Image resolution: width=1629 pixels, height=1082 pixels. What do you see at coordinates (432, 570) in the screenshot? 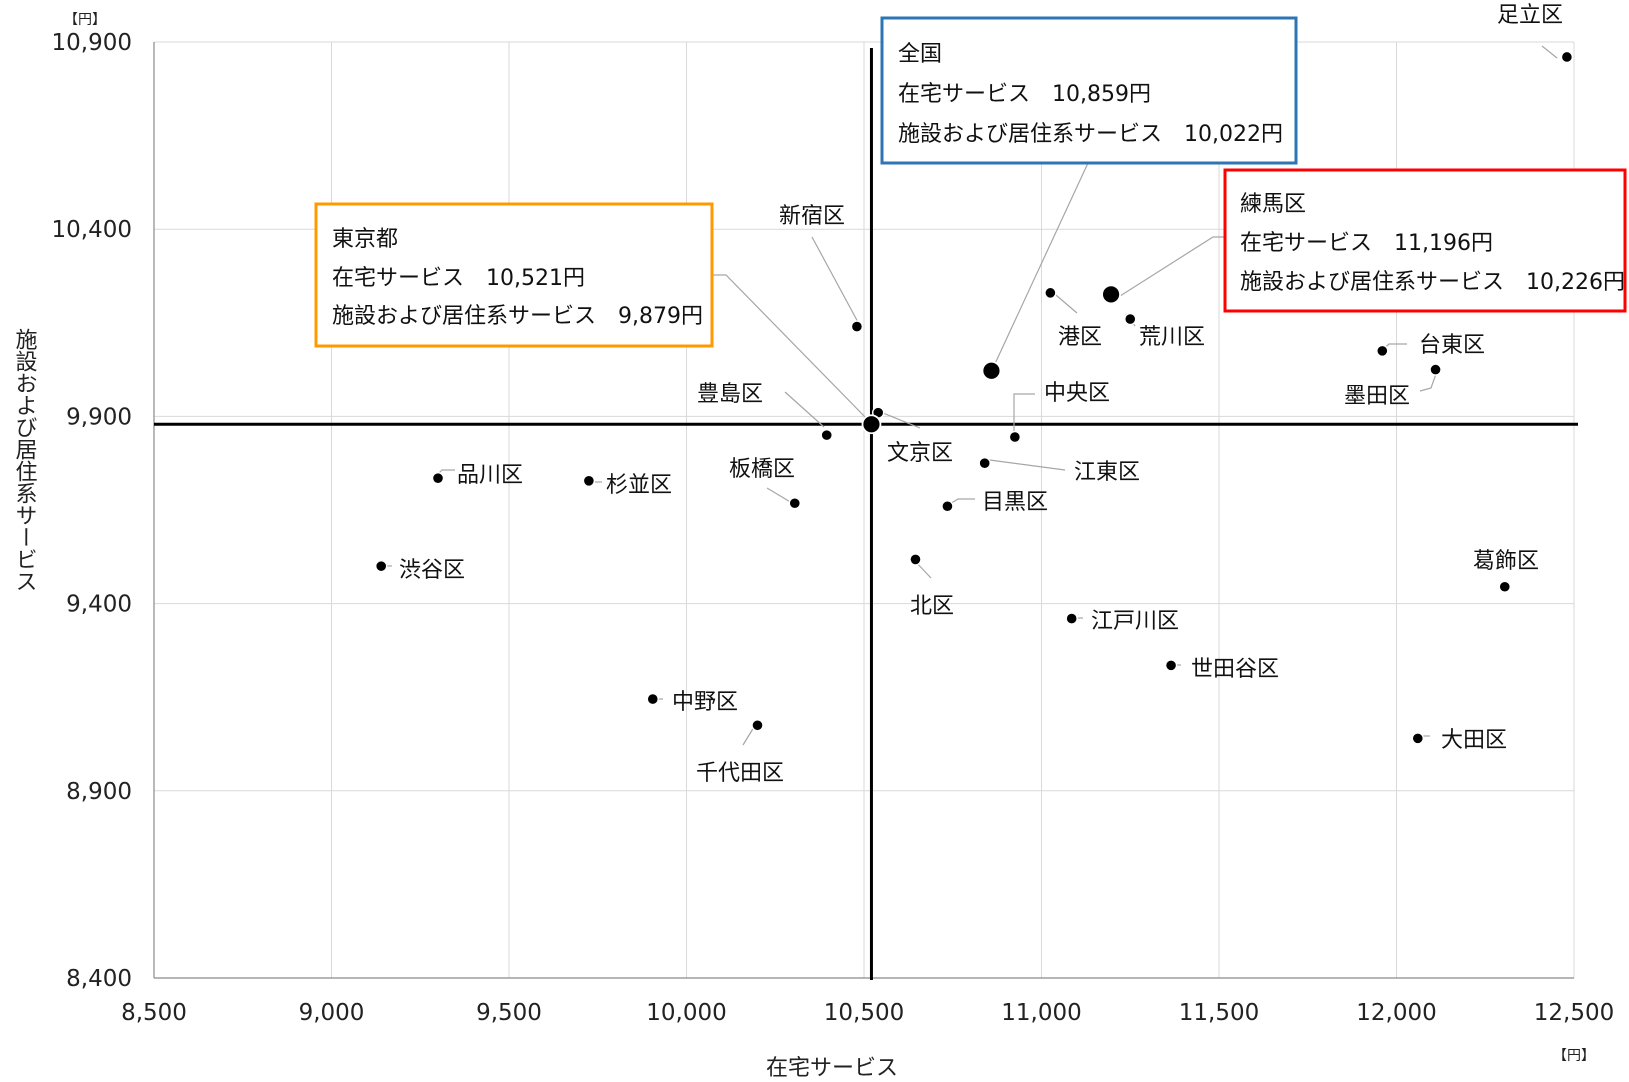
I see `ward-label: 渋谷区` at bounding box center [432, 570].